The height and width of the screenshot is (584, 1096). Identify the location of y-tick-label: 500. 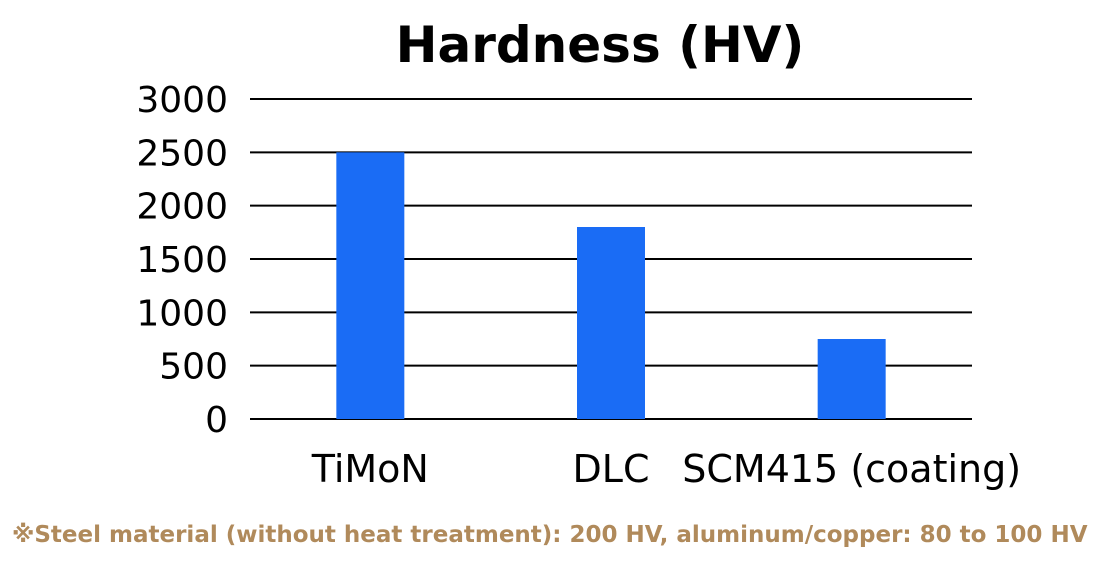
(193, 367).